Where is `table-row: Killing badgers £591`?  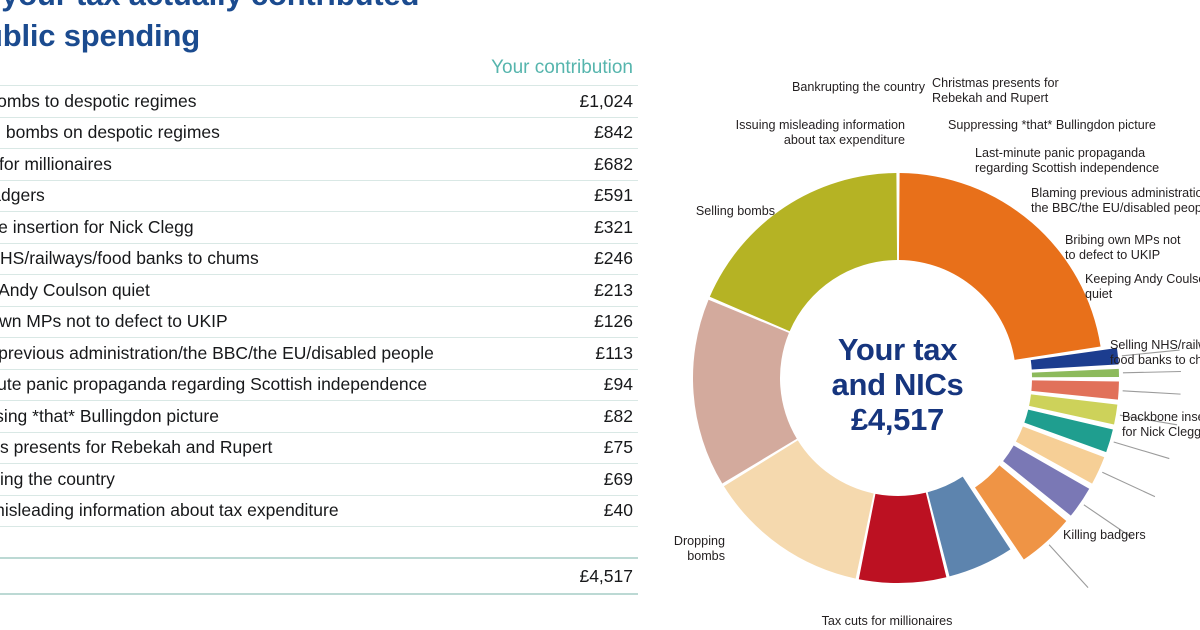 table-row: Killing badgers £591 is located at coordinates (319, 195).